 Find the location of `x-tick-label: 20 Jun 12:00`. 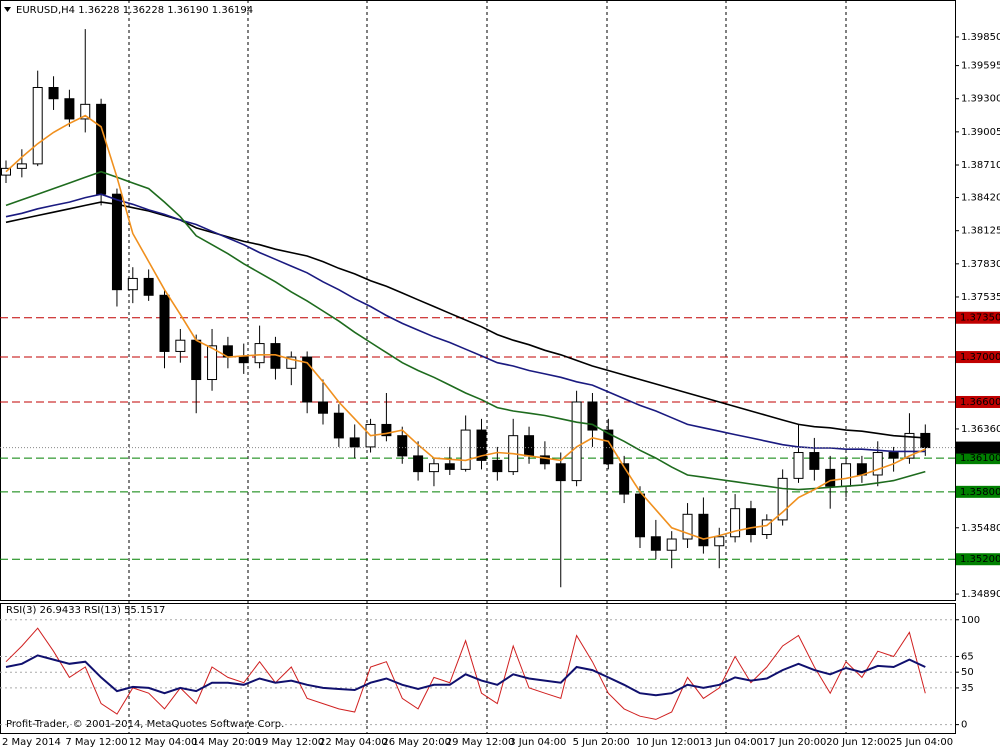

x-tick-label: 20 Jun 12:00 is located at coordinates (858, 742).